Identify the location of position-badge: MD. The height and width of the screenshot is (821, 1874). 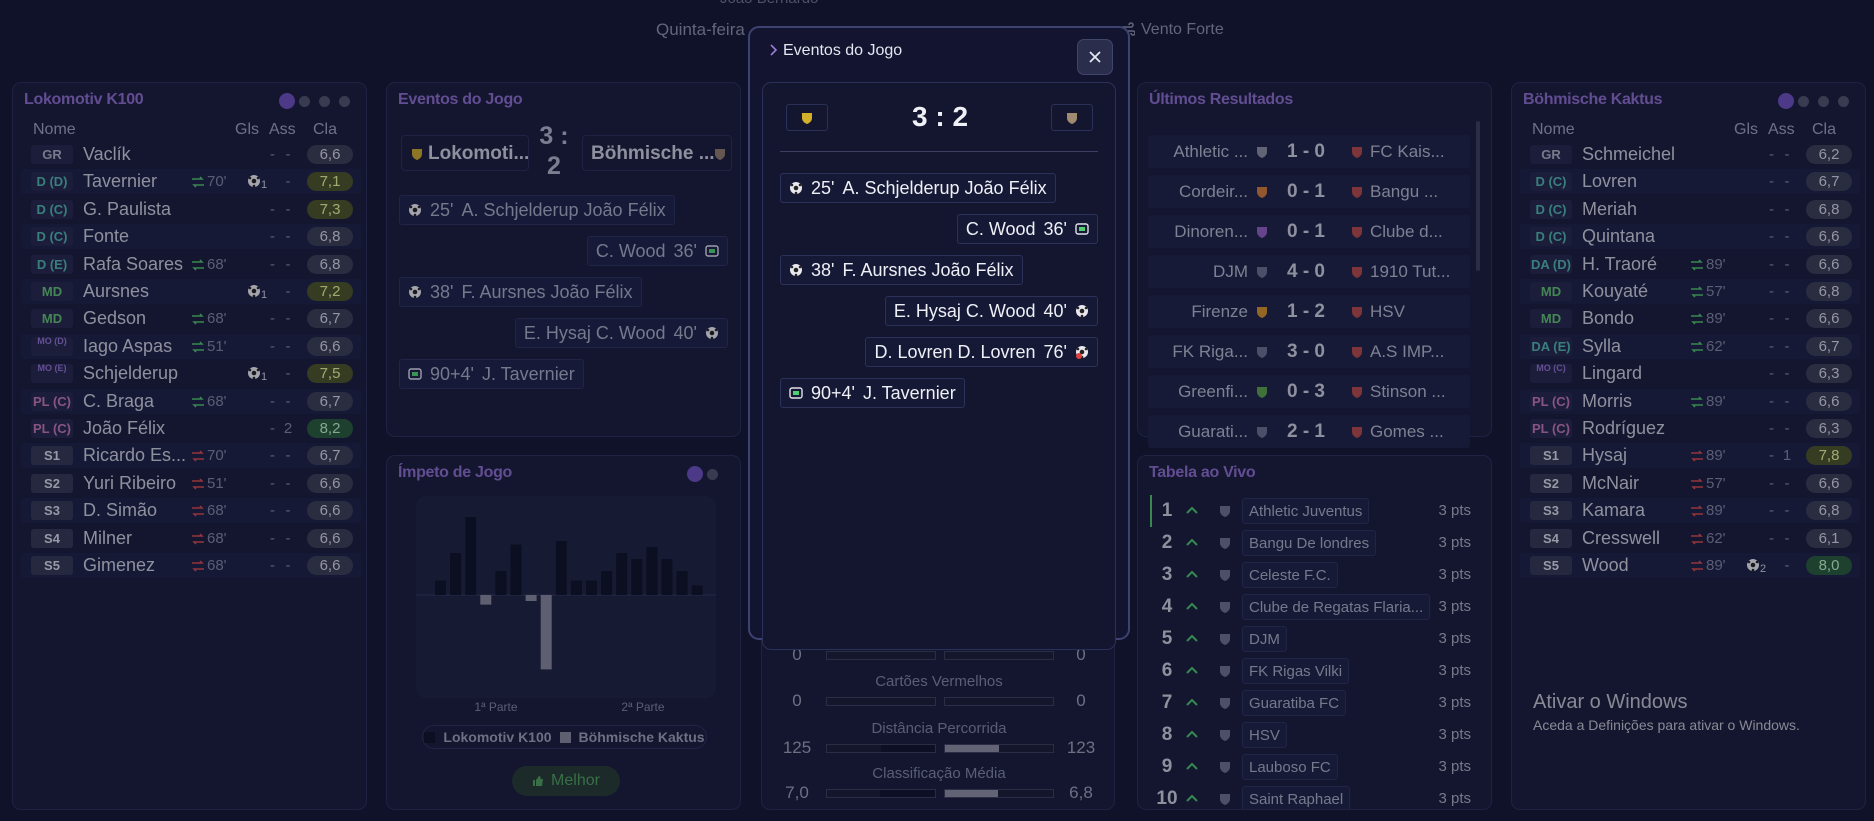
(1551, 319).